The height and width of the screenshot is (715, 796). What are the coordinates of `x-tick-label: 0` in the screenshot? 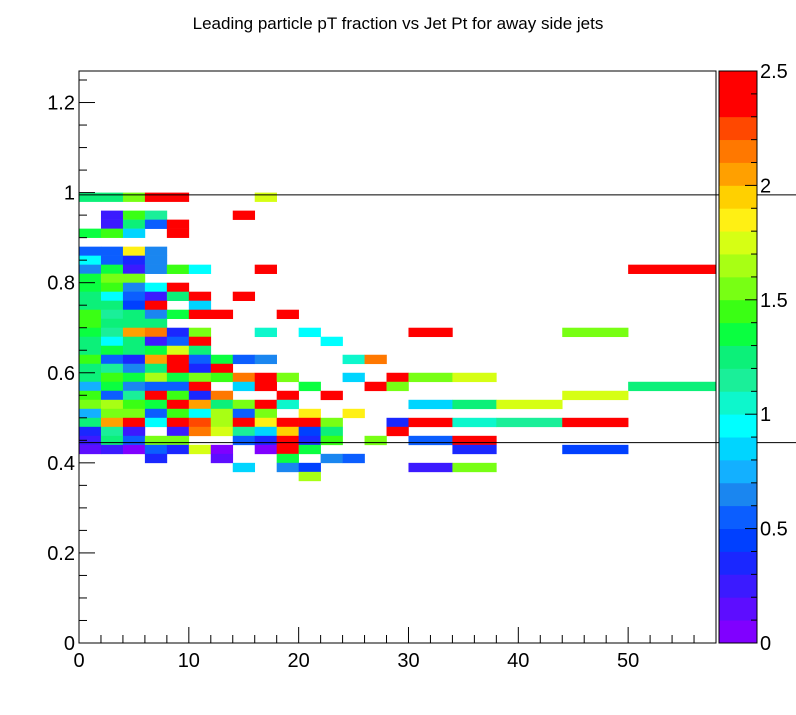 It's located at (78, 661).